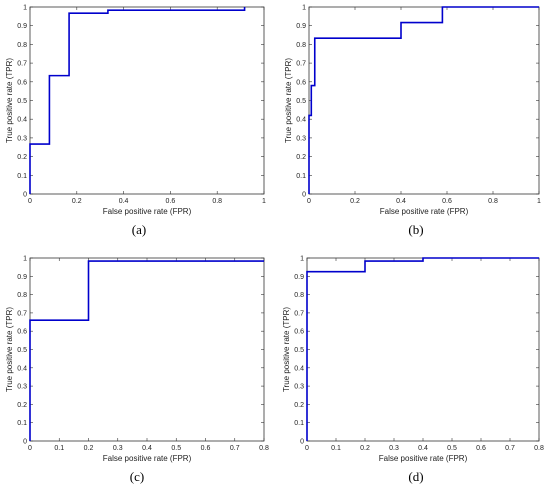 The image size is (550, 489). Describe the element at coordinates (415, 229) in the screenshot. I see `panel-caption: (b)` at that location.